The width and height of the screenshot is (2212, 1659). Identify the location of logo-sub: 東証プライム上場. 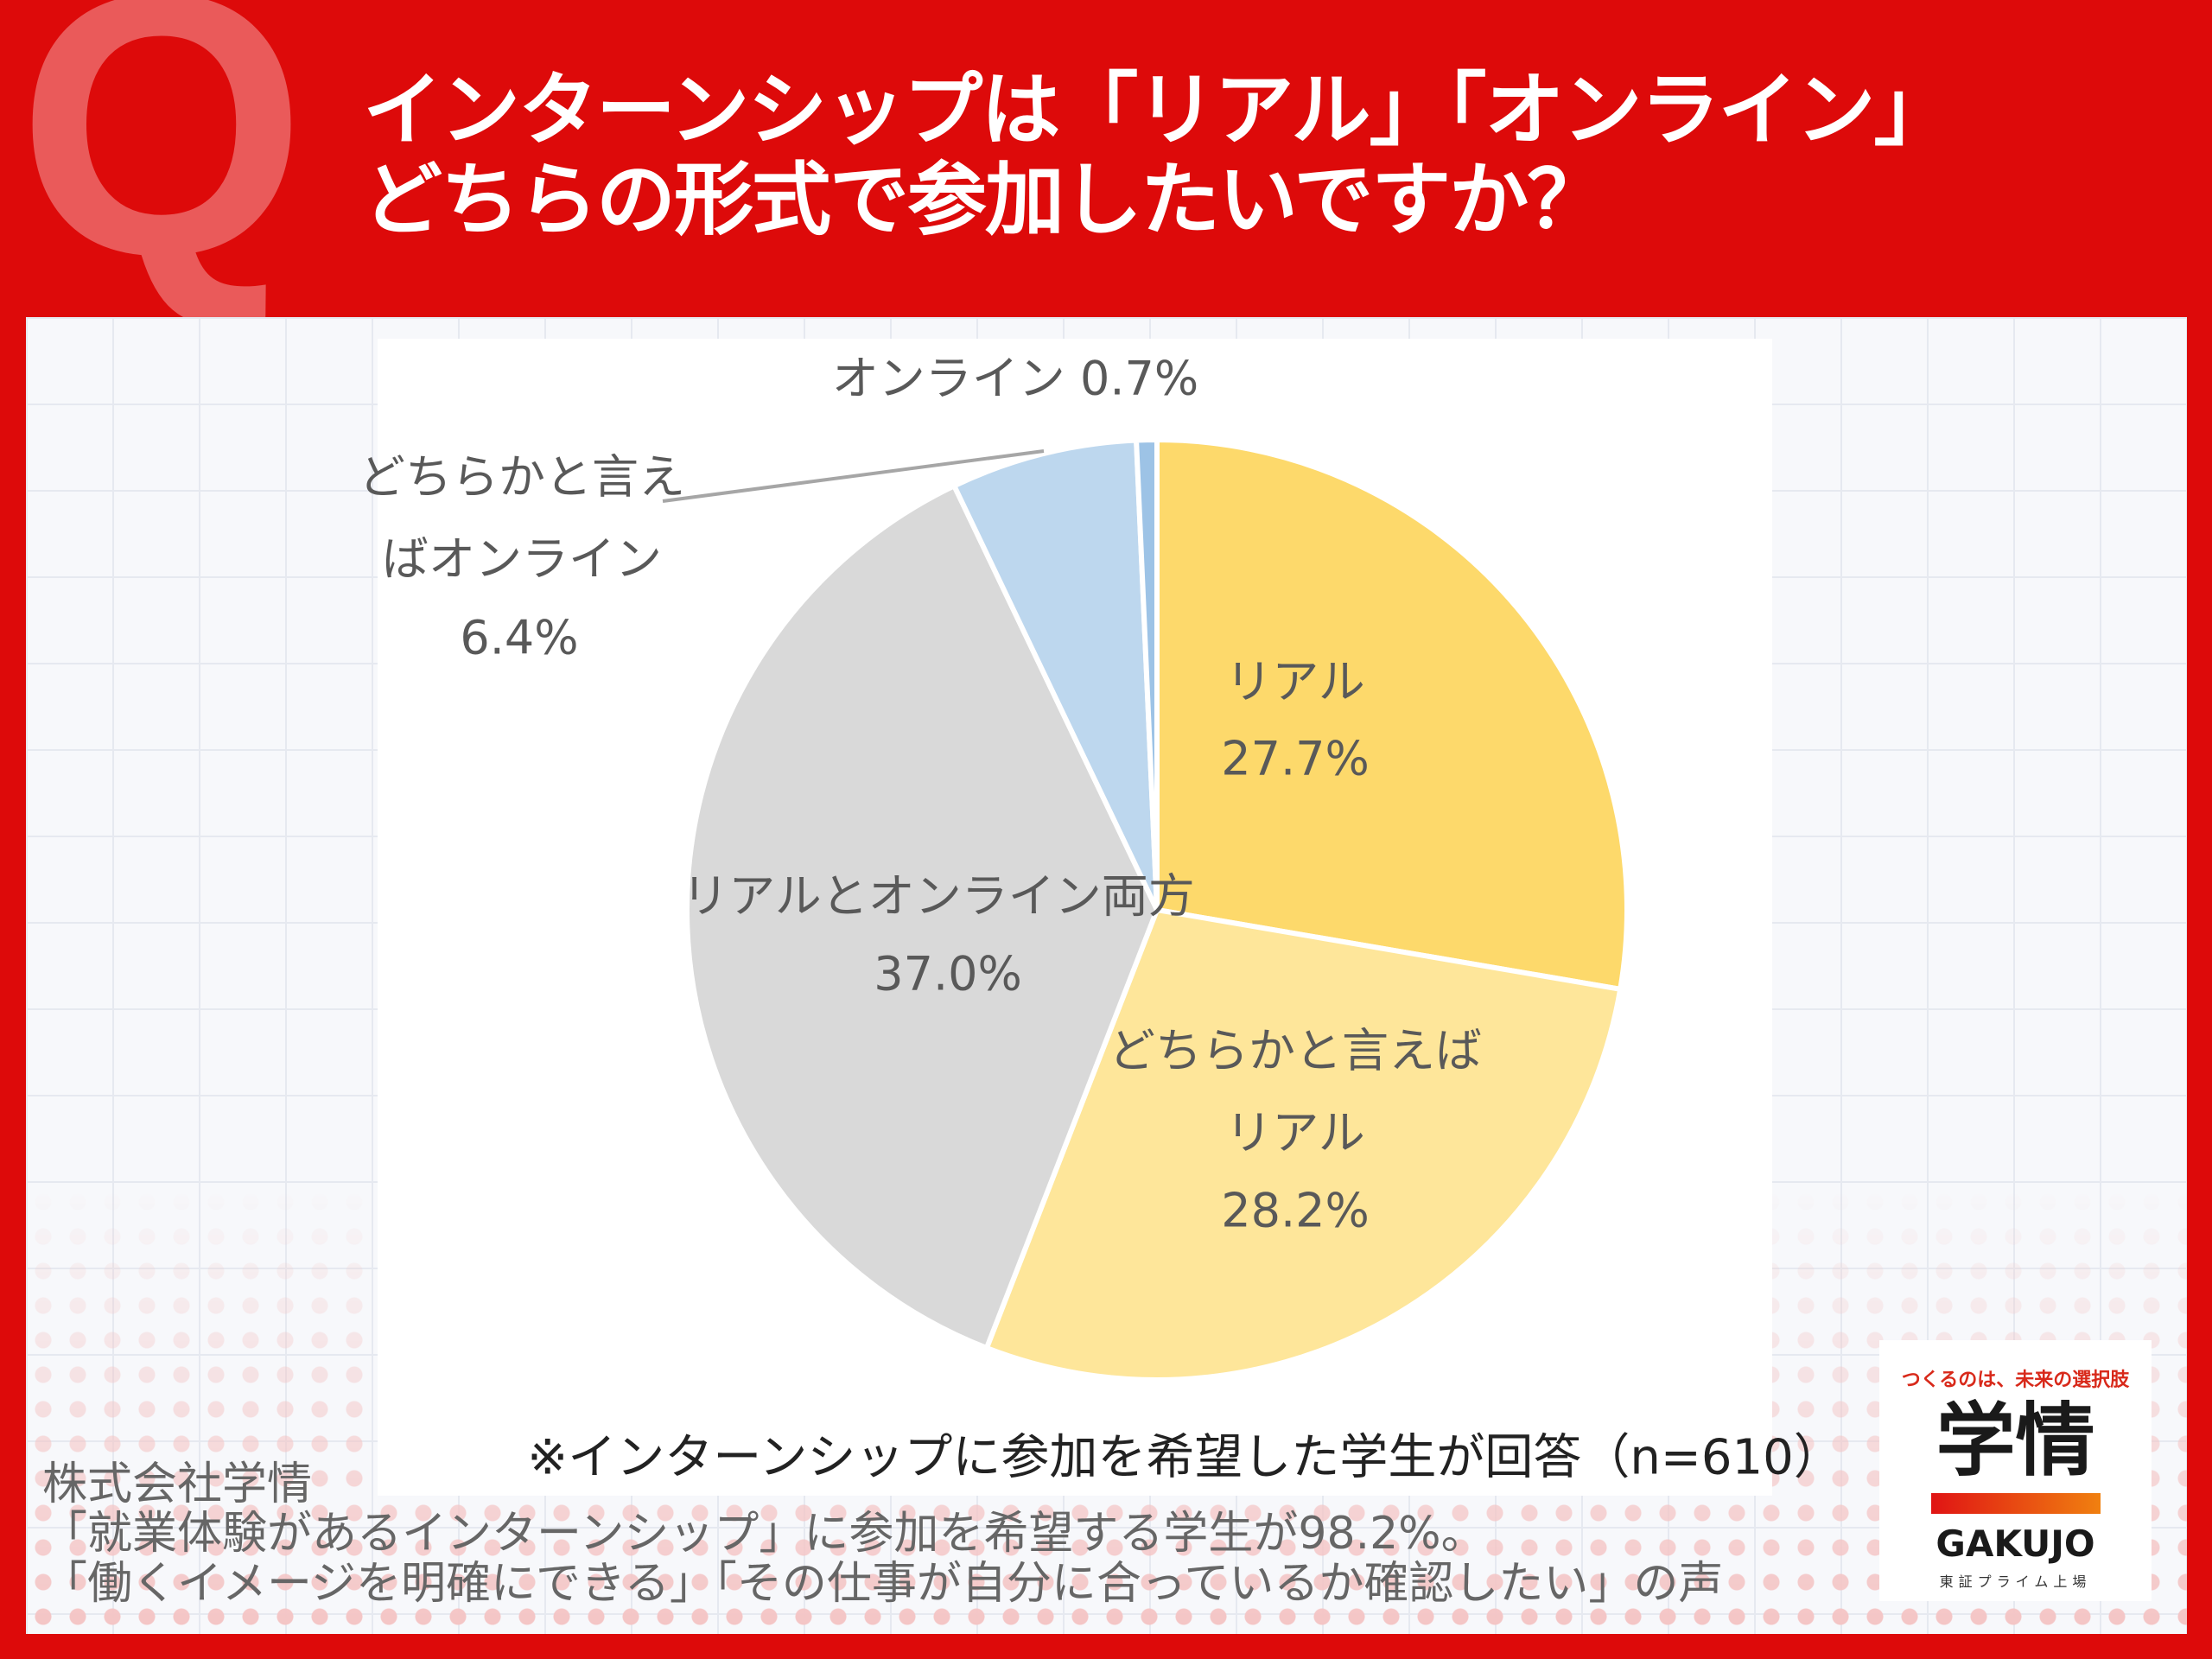
(2016, 1582).